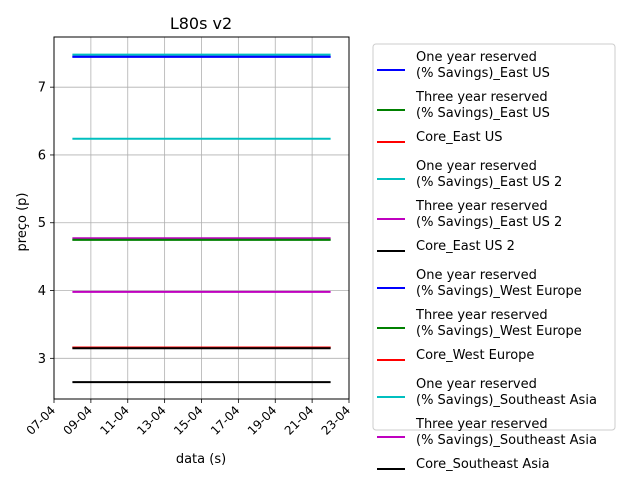 The image size is (640, 484). I want to click on x-tick-label: 13-04, so click(151, 420).